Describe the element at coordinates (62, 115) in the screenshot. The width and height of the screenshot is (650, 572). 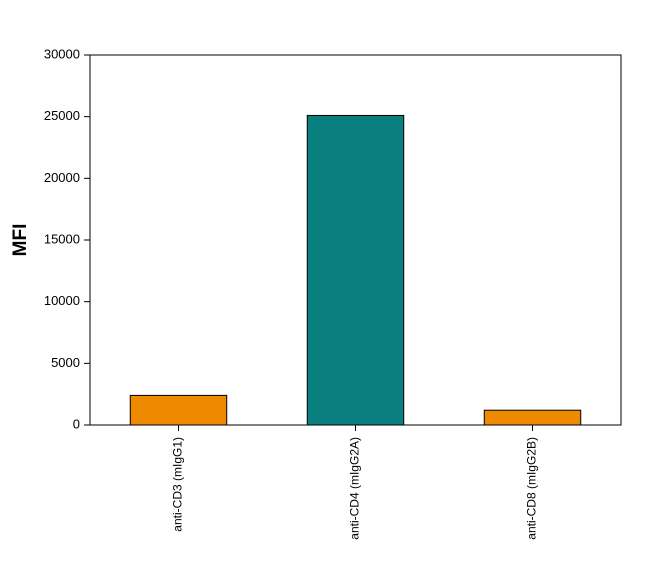
I see `y-tick-label: 25000` at that location.